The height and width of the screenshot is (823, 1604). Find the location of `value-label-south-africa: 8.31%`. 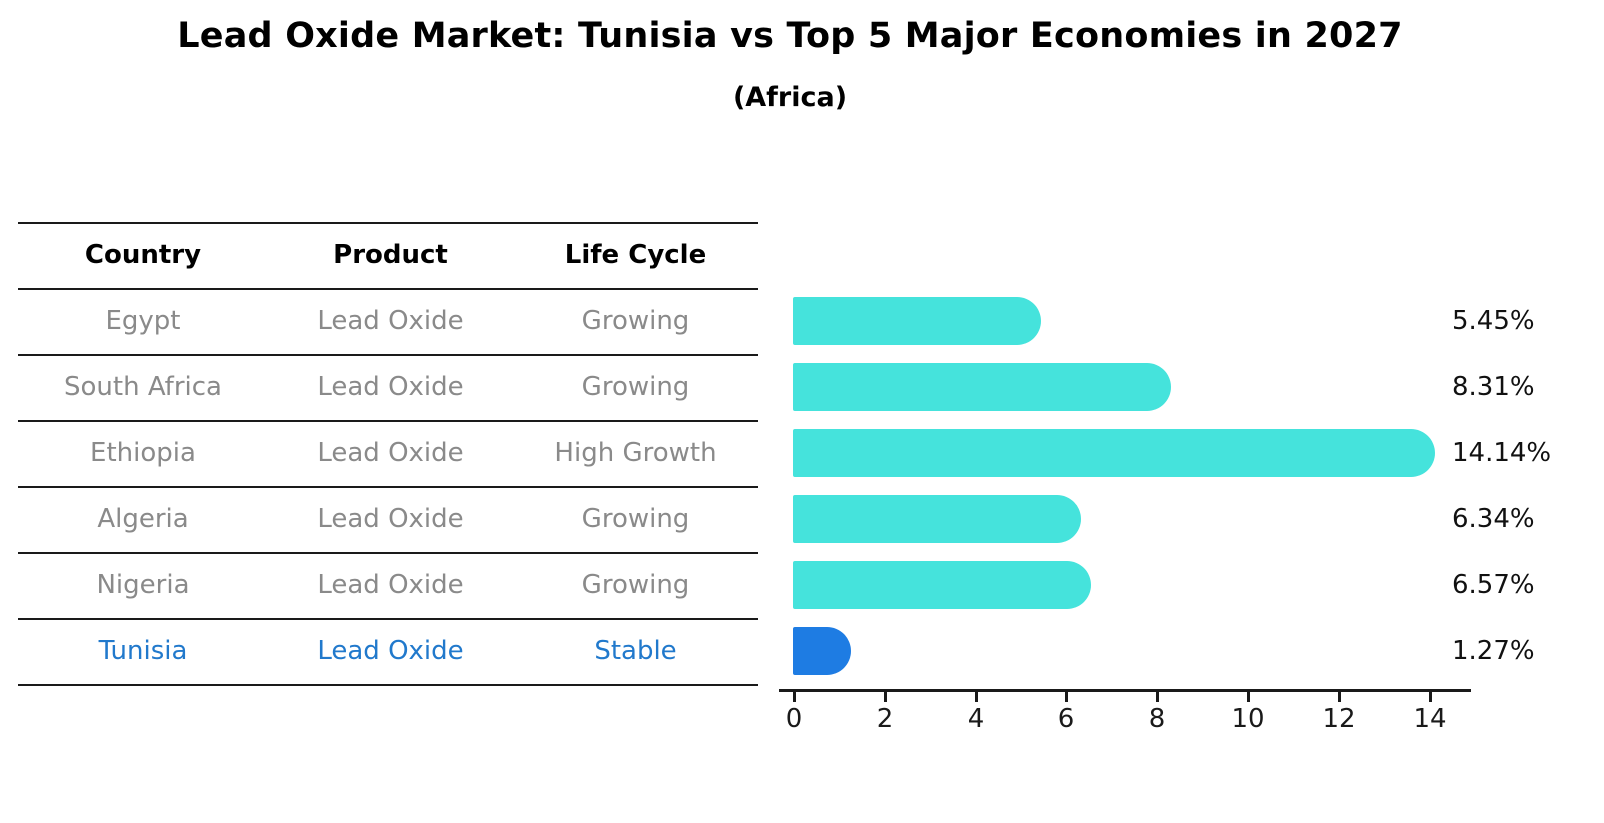

value-label-south-africa: 8.31% is located at coordinates (1493, 387).